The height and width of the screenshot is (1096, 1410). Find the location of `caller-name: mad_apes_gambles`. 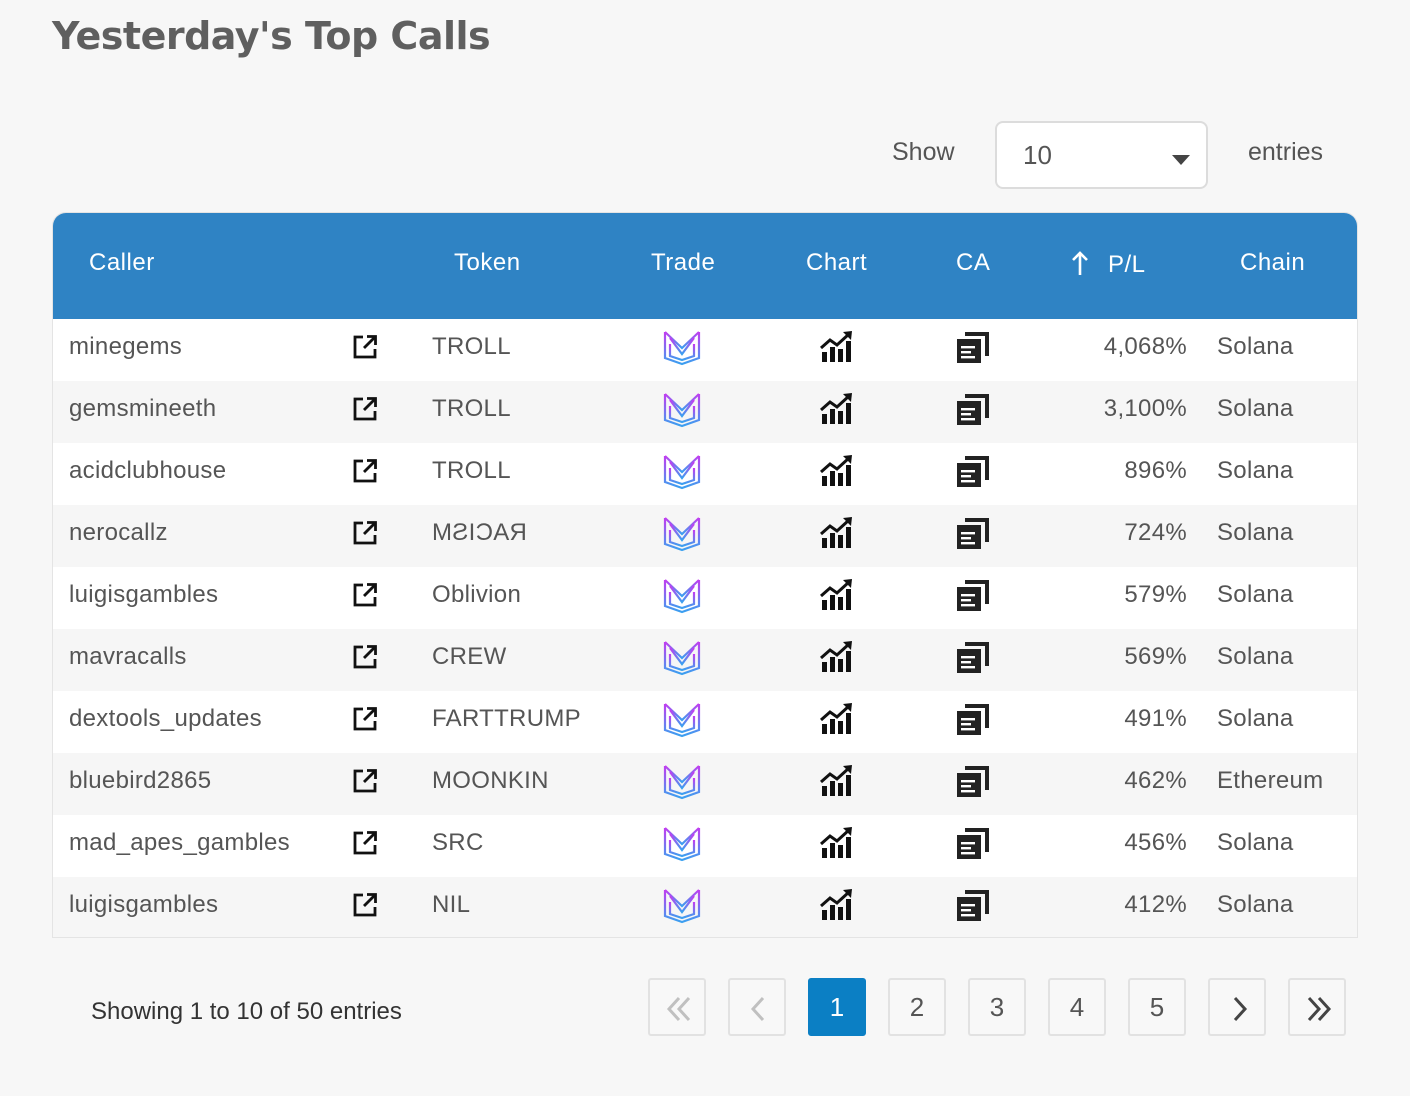

caller-name: mad_apes_gambles is located at coordinates (179, 842).